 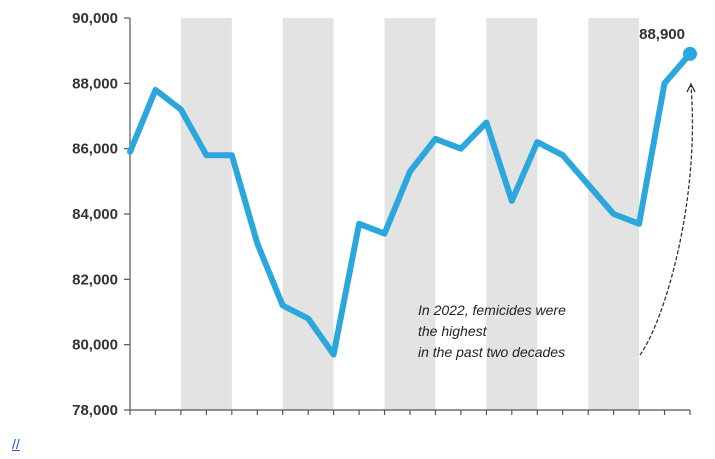 I want to click on annotation-line-1: In 2022, femicides were, so click(x=492, y=310).